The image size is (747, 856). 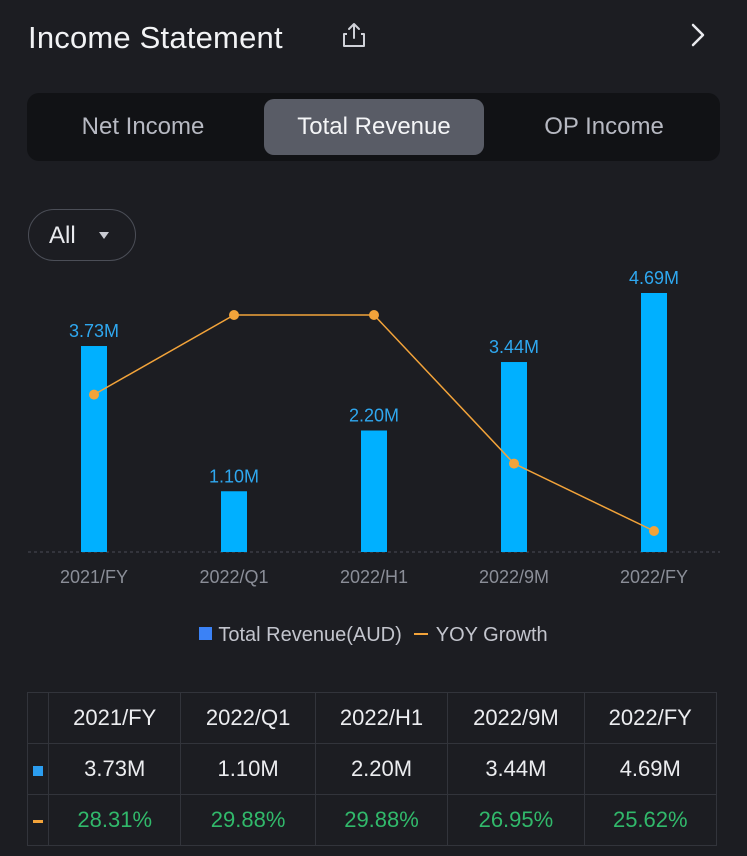 I want to click on header: Income Statement, so click(x=373, y=39).